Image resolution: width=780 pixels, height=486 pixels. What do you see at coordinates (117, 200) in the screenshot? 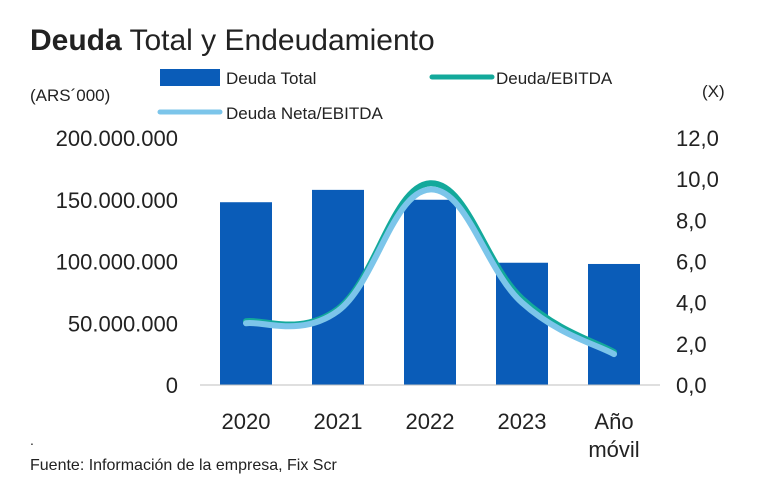
I see `left-tick-label: 150.000.000` at bounding box center [117, 200].